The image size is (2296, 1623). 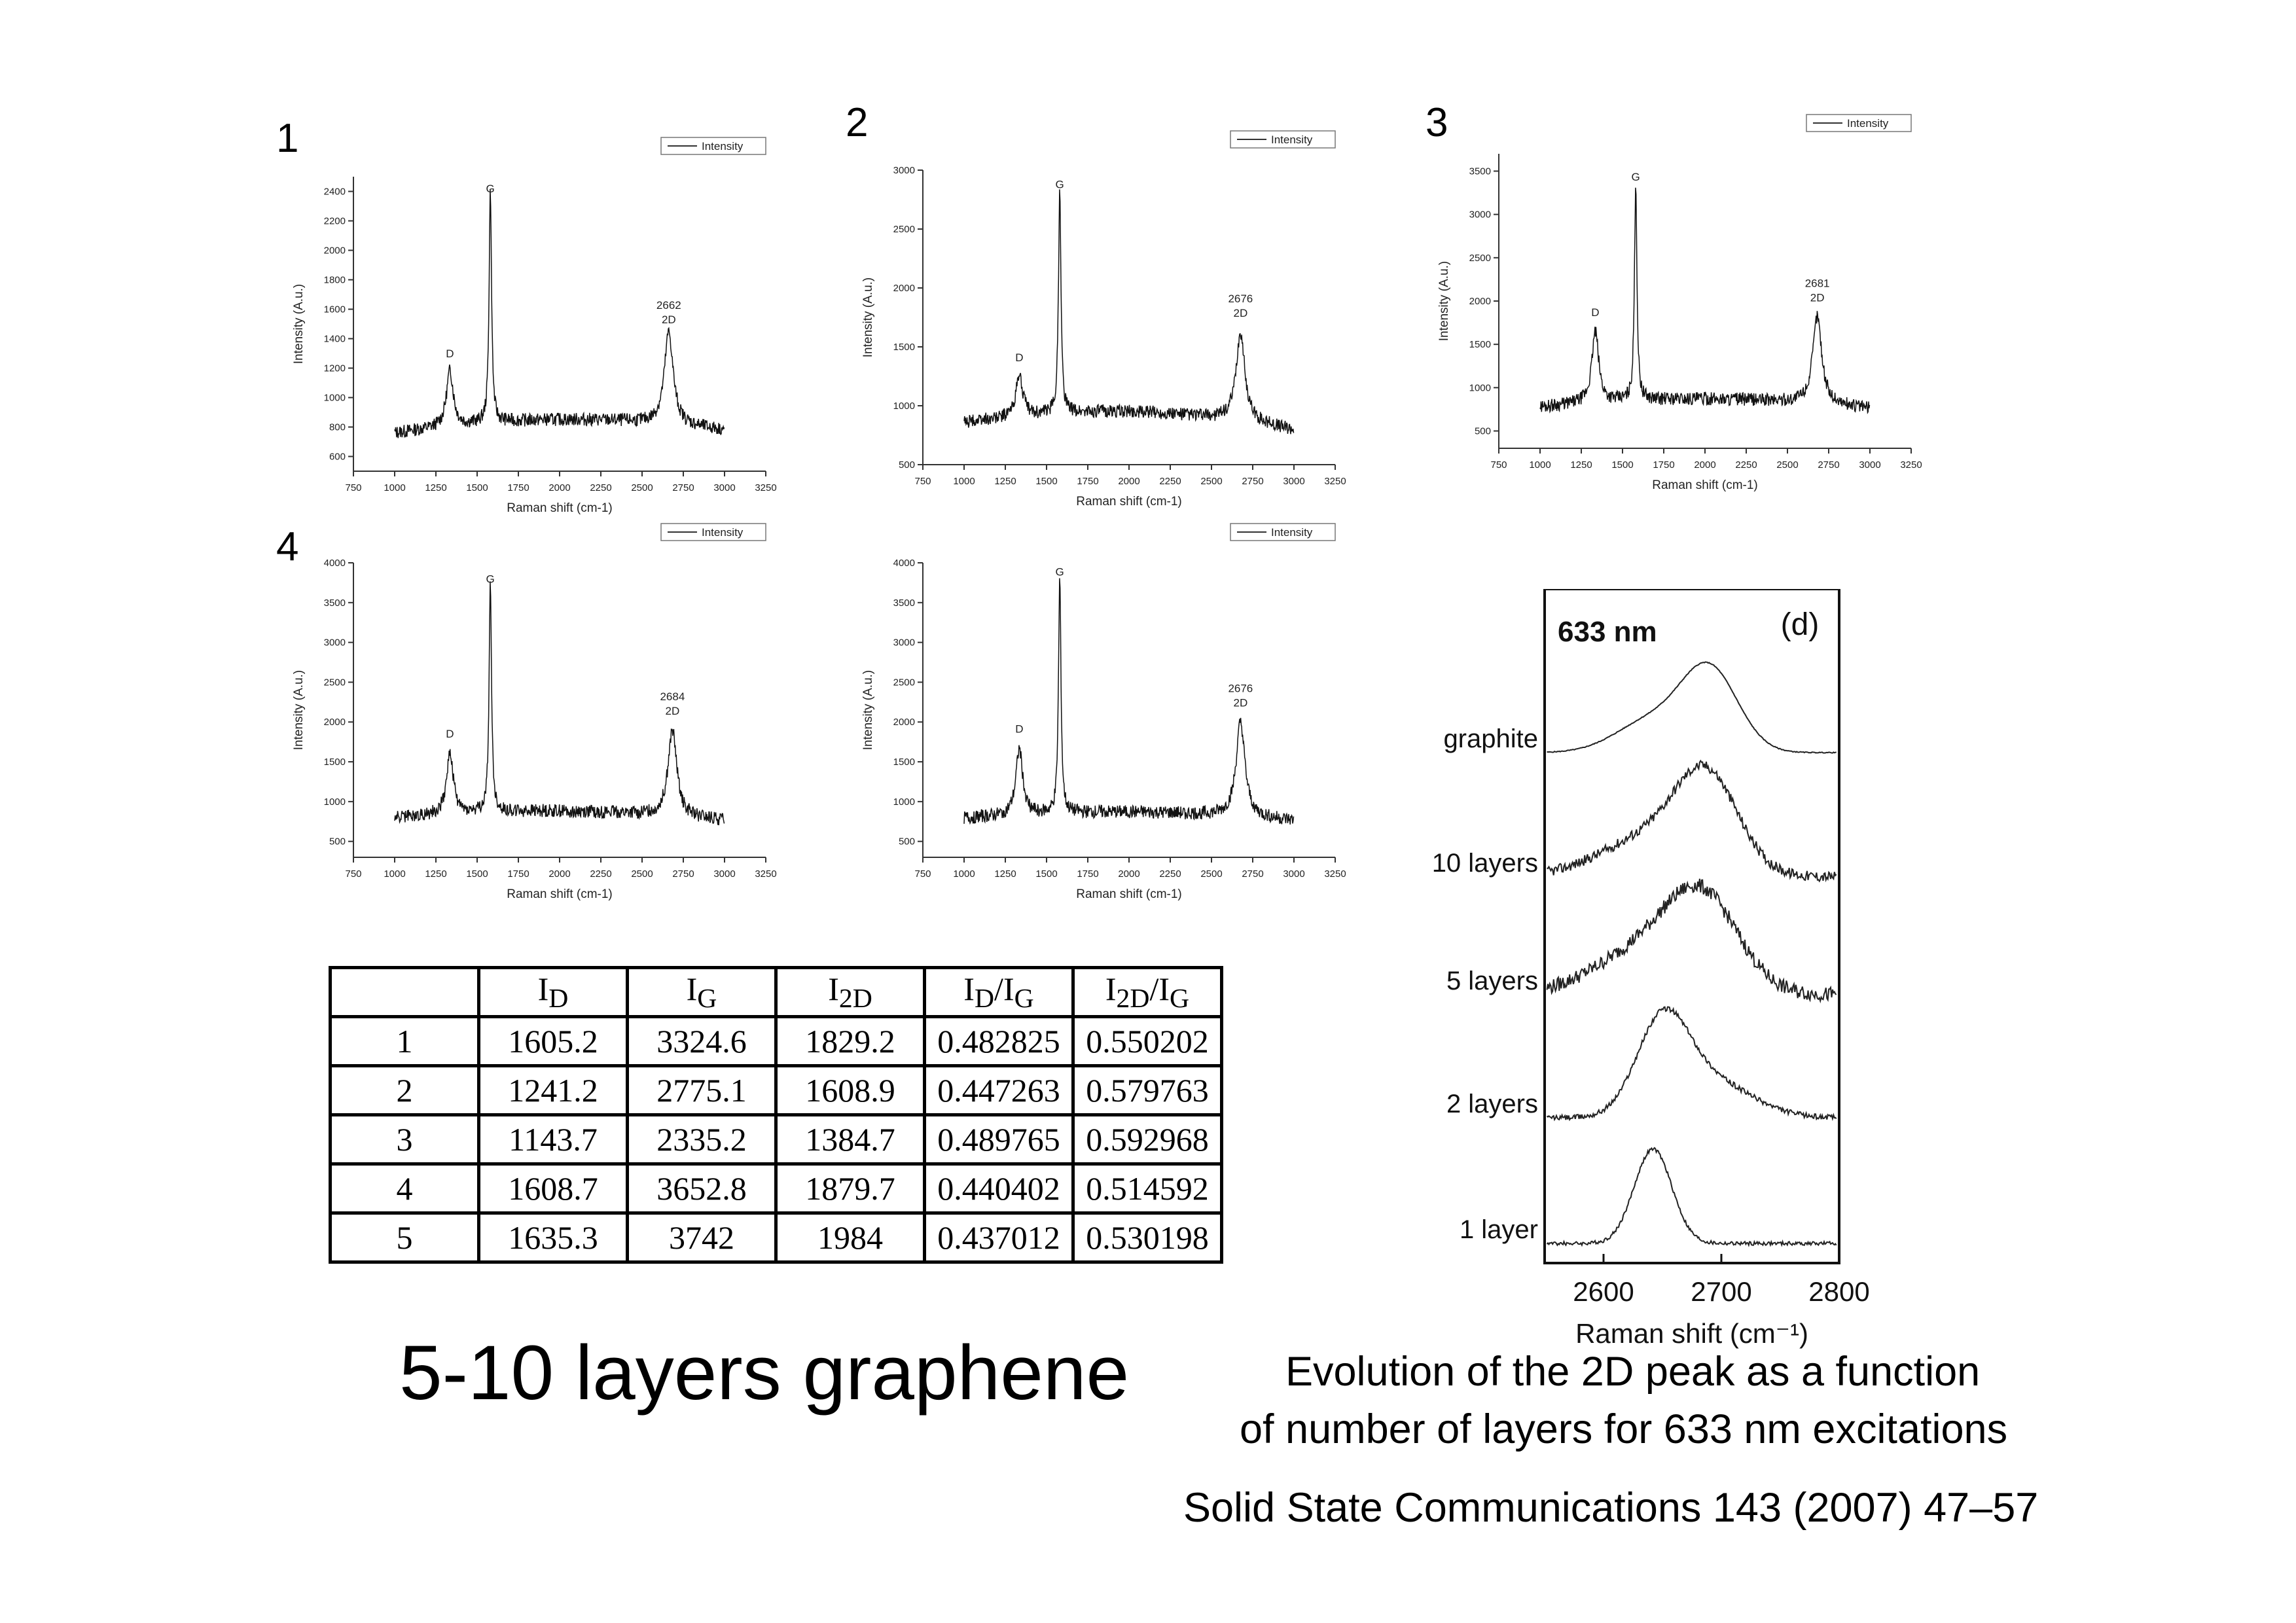 I want to click on series-label: 10 layers, so click(x=1485, y=864).